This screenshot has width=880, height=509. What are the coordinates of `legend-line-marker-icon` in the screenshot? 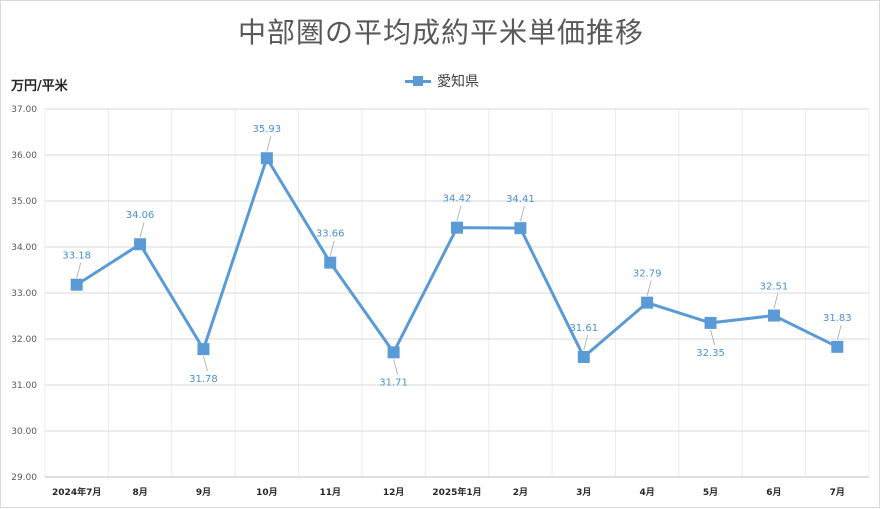 It's located at (418, 81).